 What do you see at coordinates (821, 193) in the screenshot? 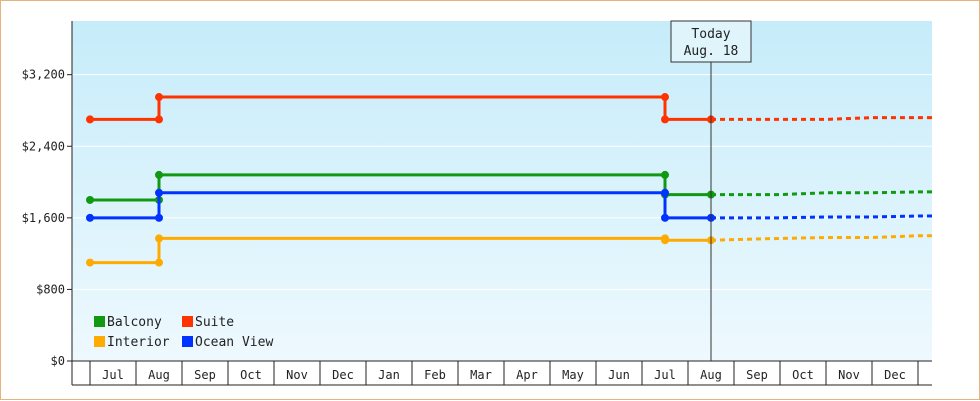
I see `series-forecast-balcony` at bounding box center [821, 193].